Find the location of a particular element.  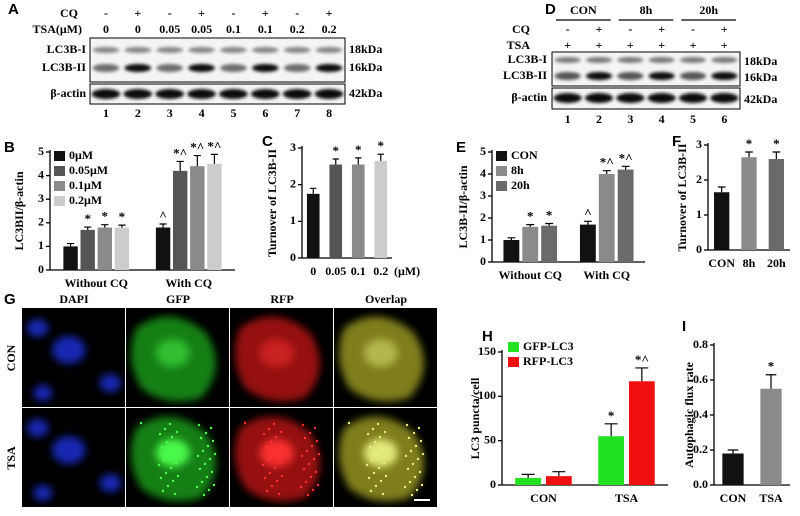

y-tick-label: 3 is located at coordinates (41, 198).